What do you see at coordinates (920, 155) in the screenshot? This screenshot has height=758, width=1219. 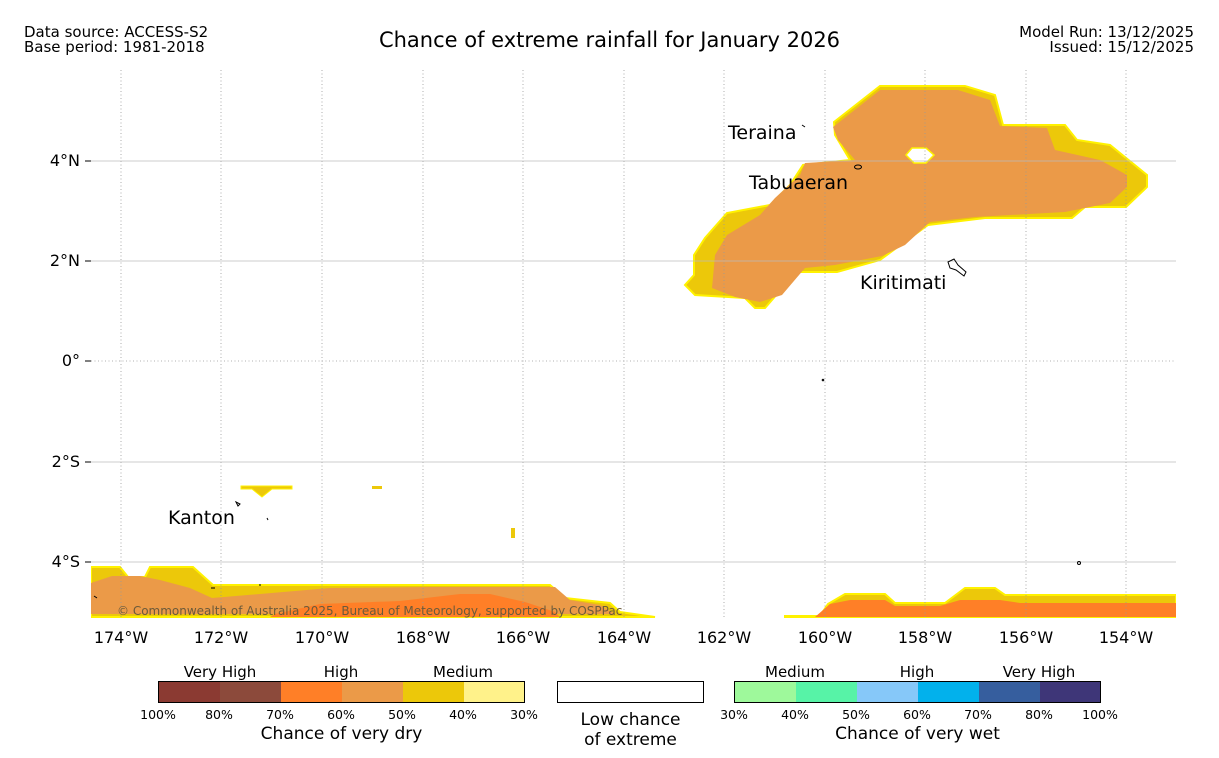 I see `hole-region` at bounding box center [920, 155].